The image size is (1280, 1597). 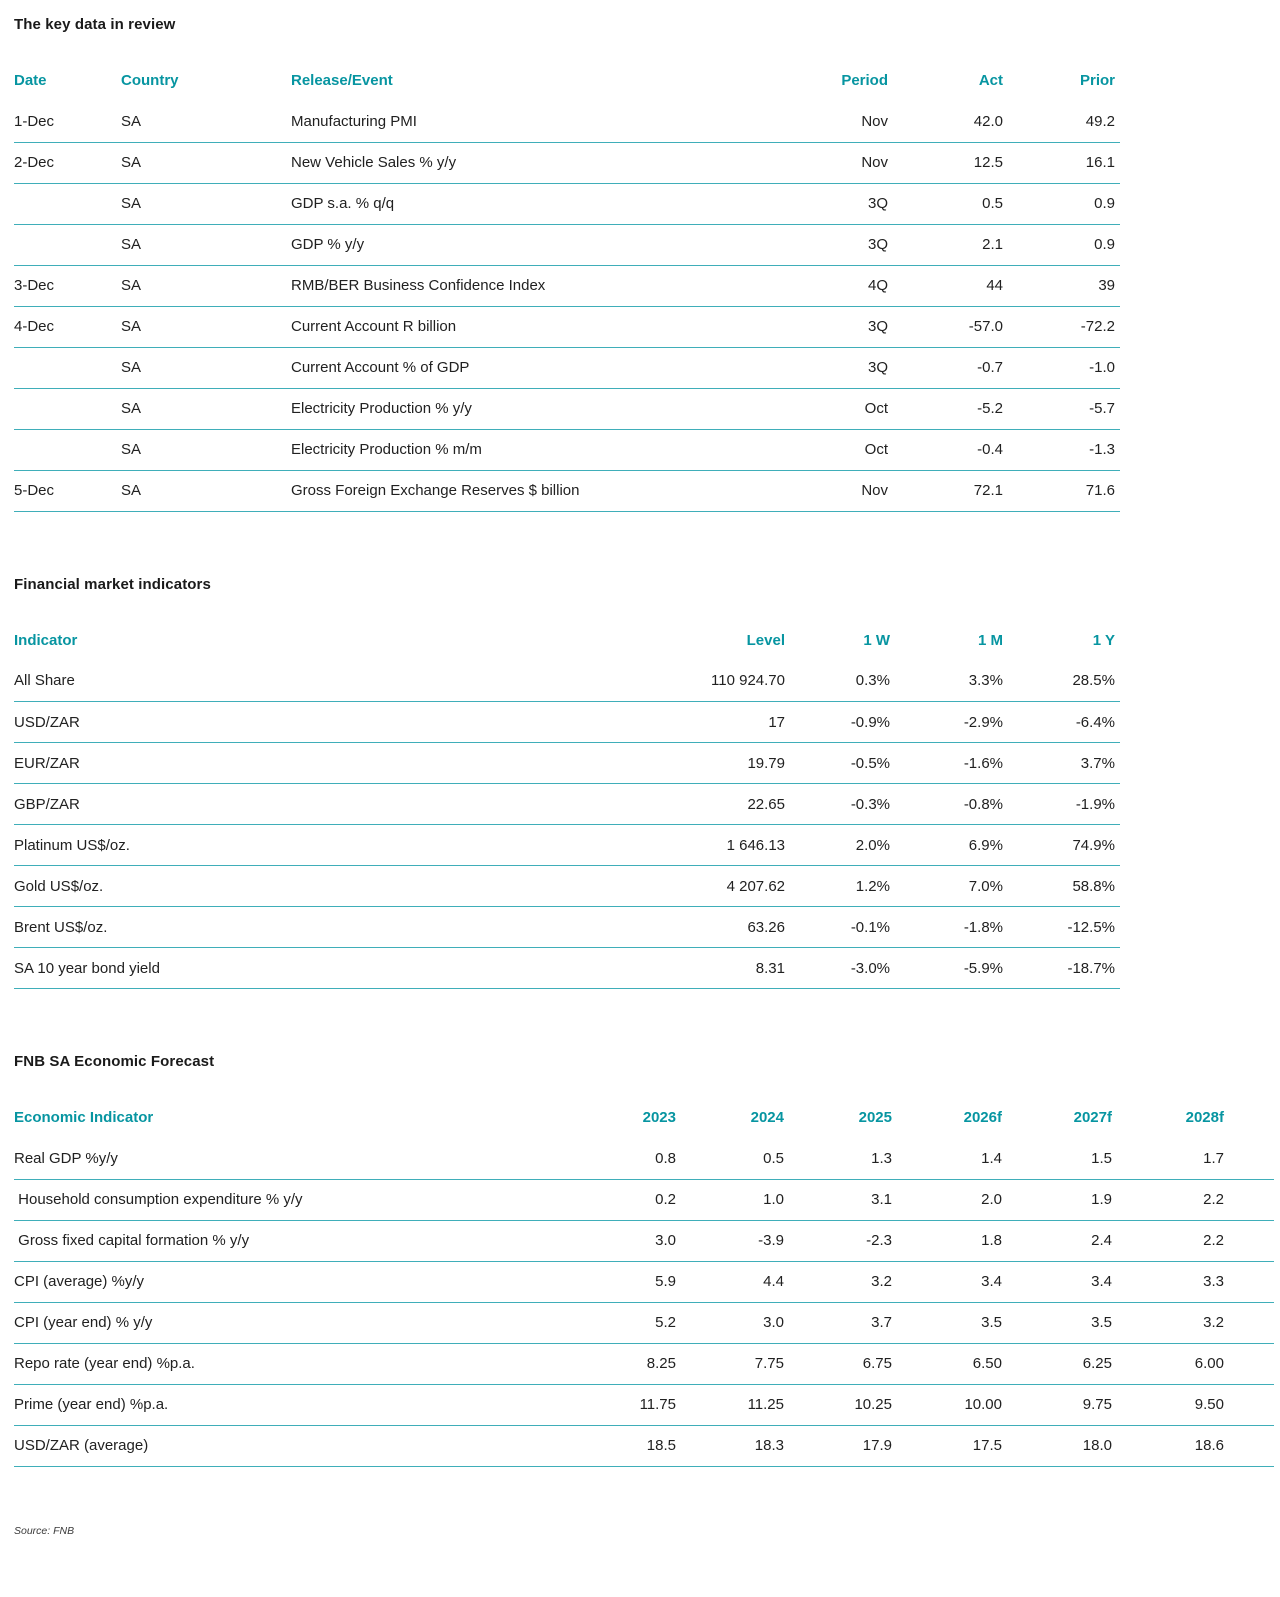 What do you see at coordinates (700, 681) in the screenshot?
I see `table-cell: 110 924.70` at bounding box center [700, 681].